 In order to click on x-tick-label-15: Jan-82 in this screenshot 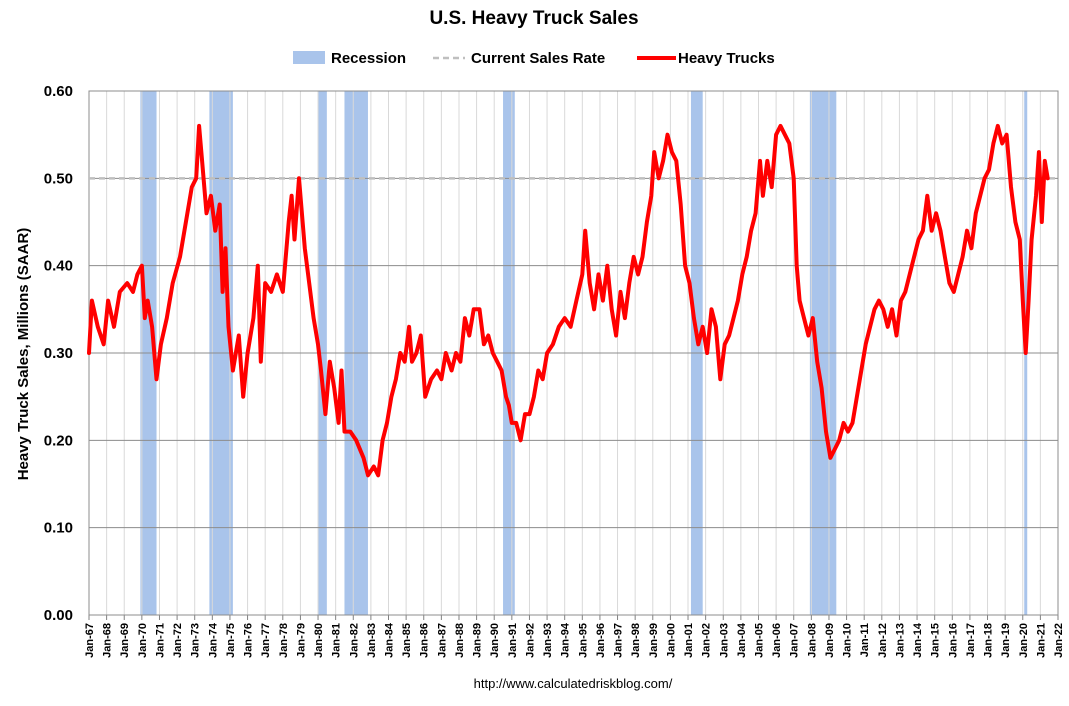, I will do `click(354, 640)`.